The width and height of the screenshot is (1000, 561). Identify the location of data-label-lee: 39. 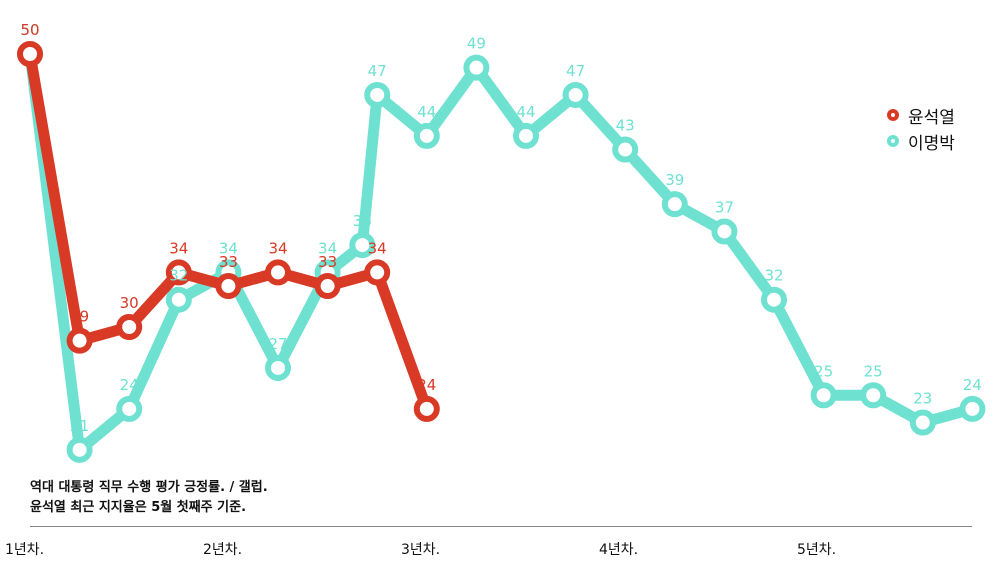
(674, 180).